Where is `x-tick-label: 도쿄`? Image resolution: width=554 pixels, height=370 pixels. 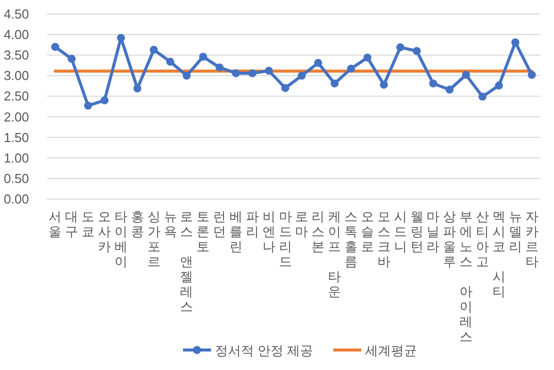
x-tick-label: 도쿄 is located at coordinates (88, 224).